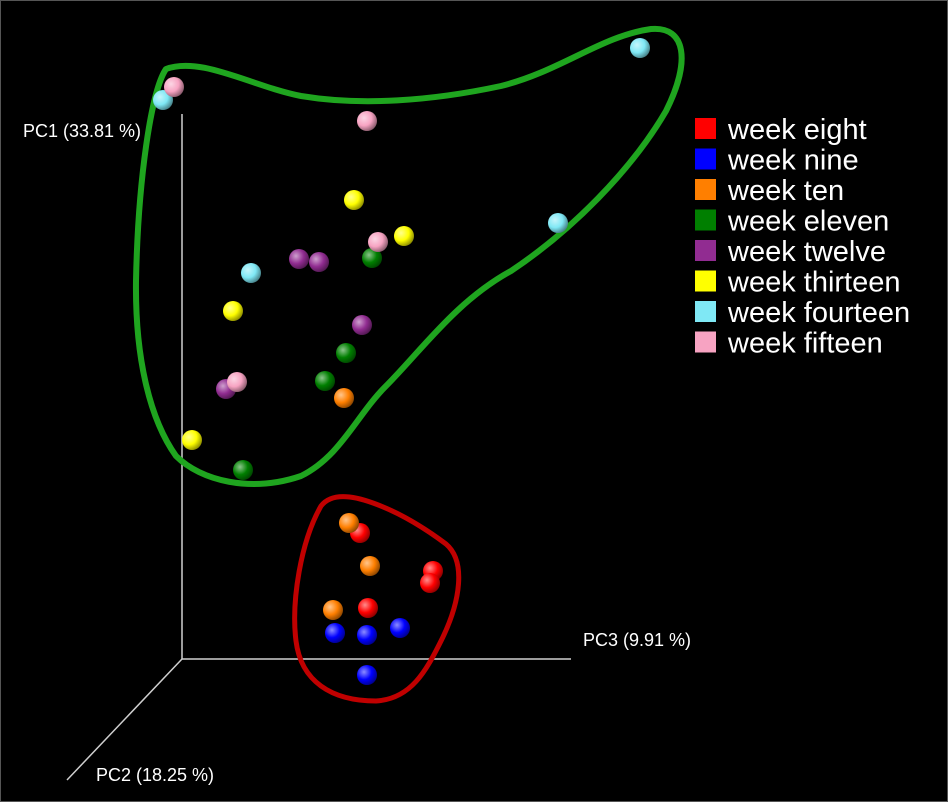 The height and width of the screenshot is (802, 948). What do you see at coordinates (705, 342) in the screenshot?
I see `legend-swatch-week-fifteen` at bounding box center [705, 342].